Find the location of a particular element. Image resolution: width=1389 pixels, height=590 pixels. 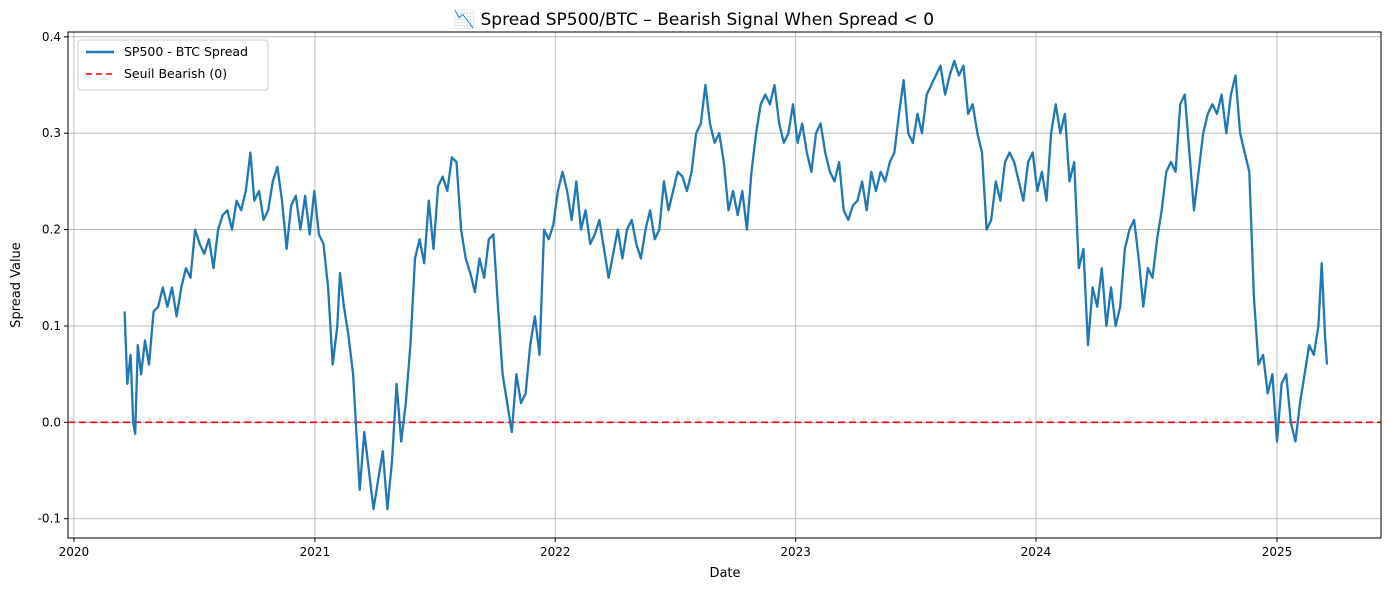

y-tick-label: -0.1 is located at coordinates (49, 519).